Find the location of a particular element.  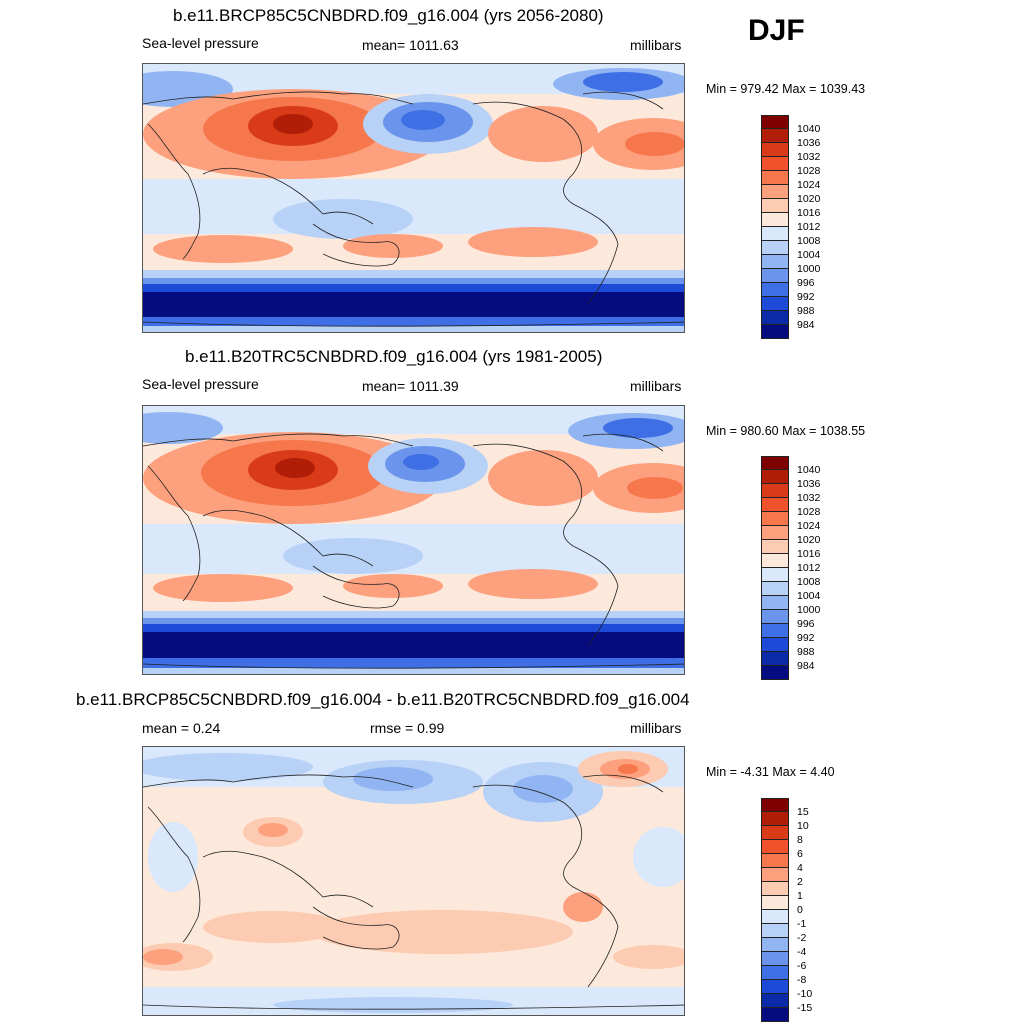

panel-3-difference-field is located at coordinates (413, 881).